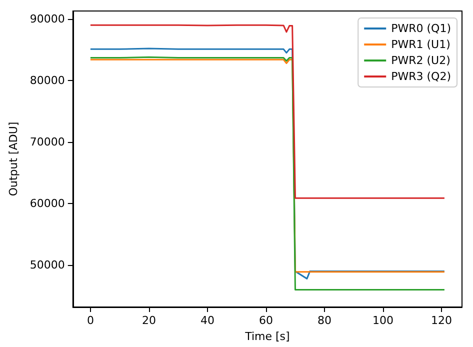  Describe the element at coordinates (47, 142) in the screenshot. I see `y-tick-label: 70000` at that location.